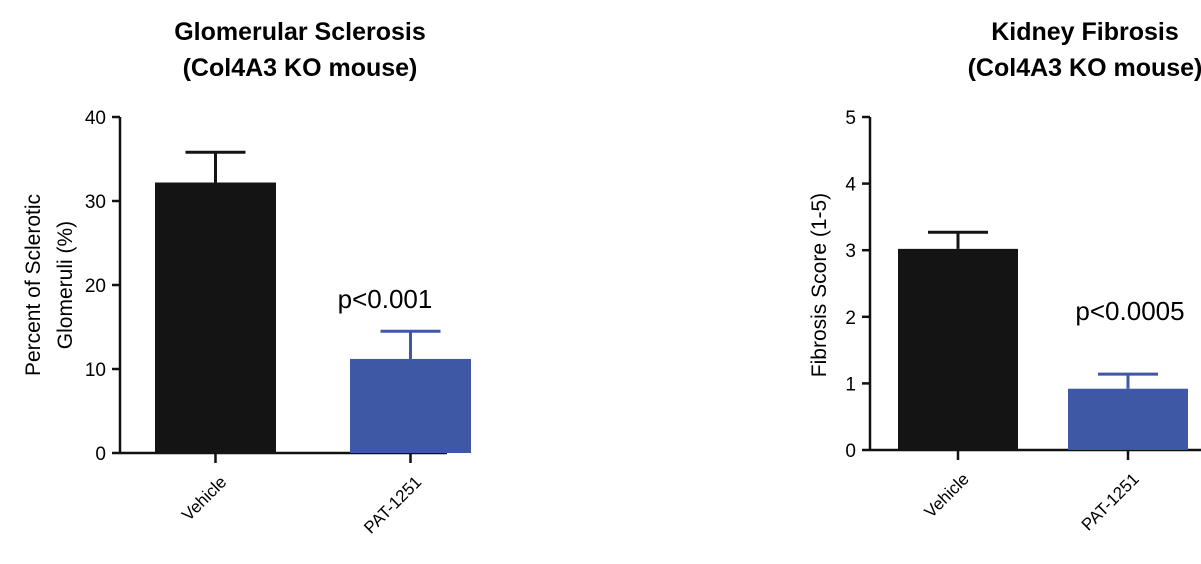 The image size is (1201, 564). I want to click on y-axis-label: Glomeruli (%), so click(65, 285).